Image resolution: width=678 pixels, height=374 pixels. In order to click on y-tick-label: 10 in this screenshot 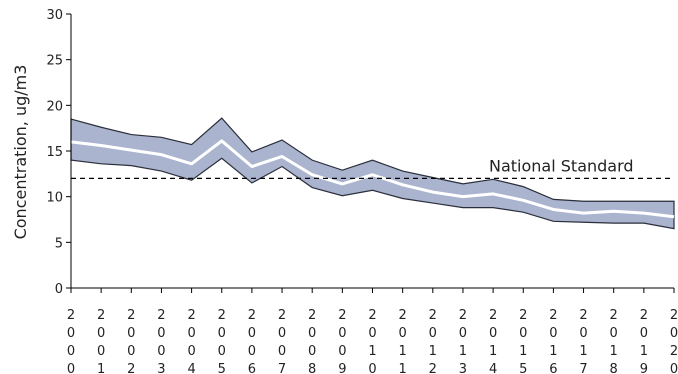, I will do `click(54, 198)`.